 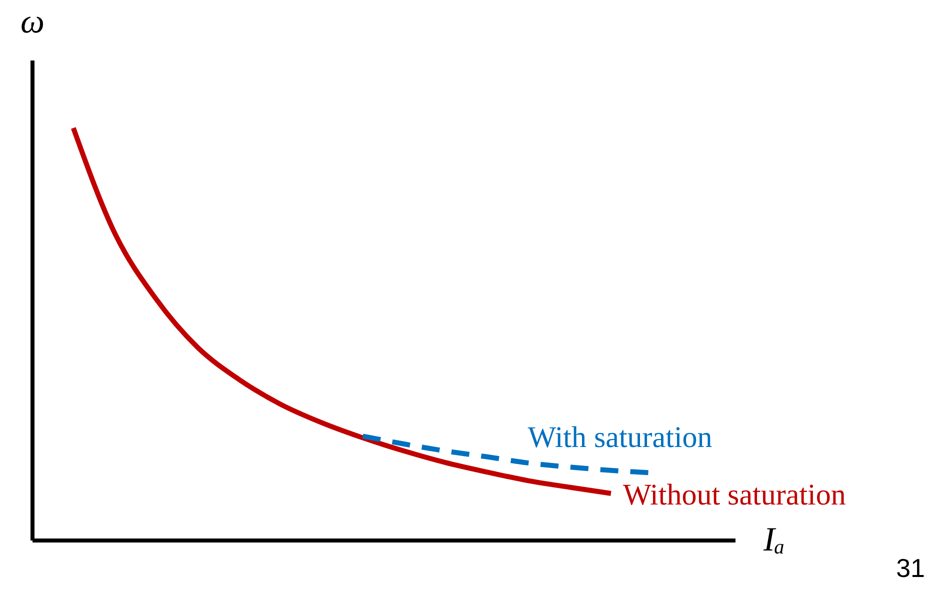 I want to click on series-label: Without saturation, so click(x=734, y=495).